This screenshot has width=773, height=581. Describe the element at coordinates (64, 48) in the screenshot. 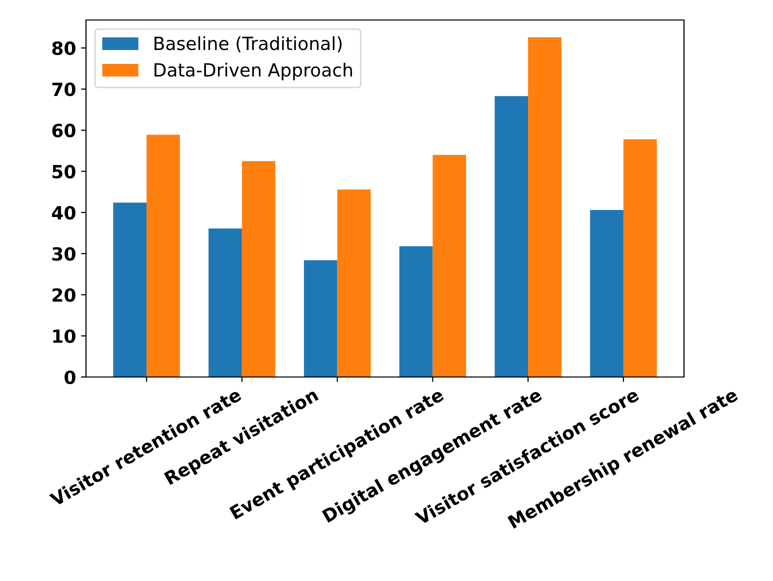

I see `y-tick-label: 80` at that location.